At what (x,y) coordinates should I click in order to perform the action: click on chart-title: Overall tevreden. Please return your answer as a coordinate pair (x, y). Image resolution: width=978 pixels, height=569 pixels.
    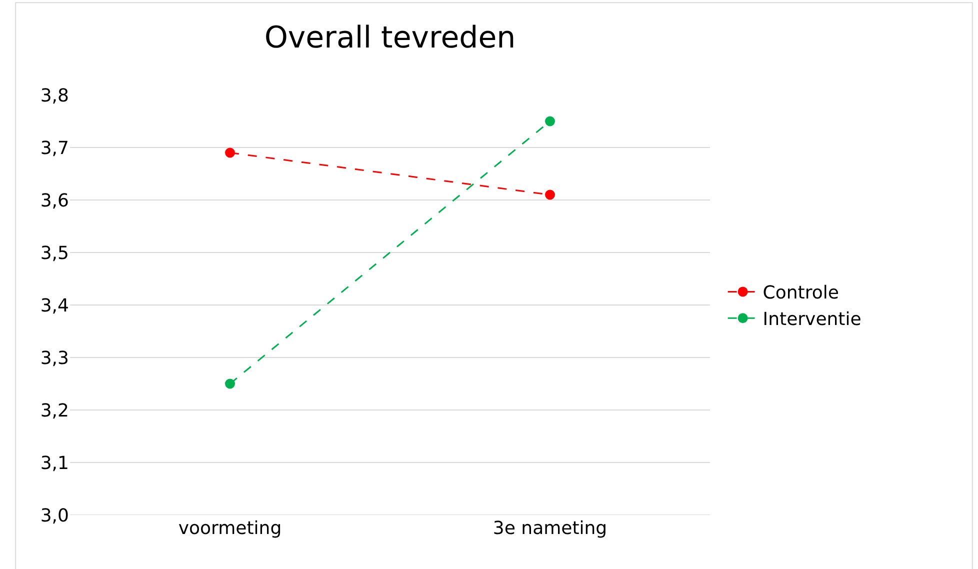
    Looking at the image, I should click on (390, 38).